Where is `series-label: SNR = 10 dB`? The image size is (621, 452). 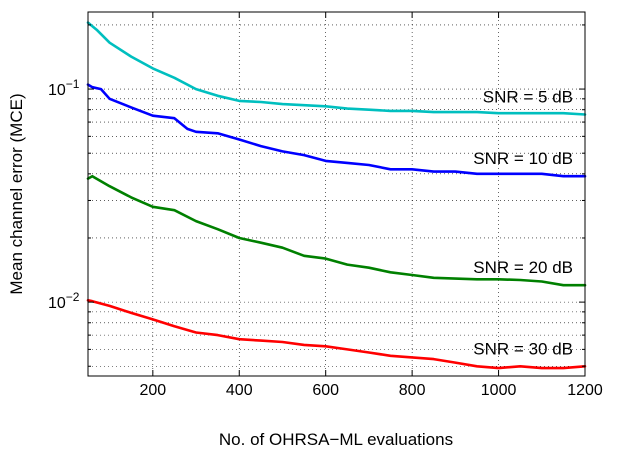 series-label: SNR = 10 dB is located at coordinates (523, 158).